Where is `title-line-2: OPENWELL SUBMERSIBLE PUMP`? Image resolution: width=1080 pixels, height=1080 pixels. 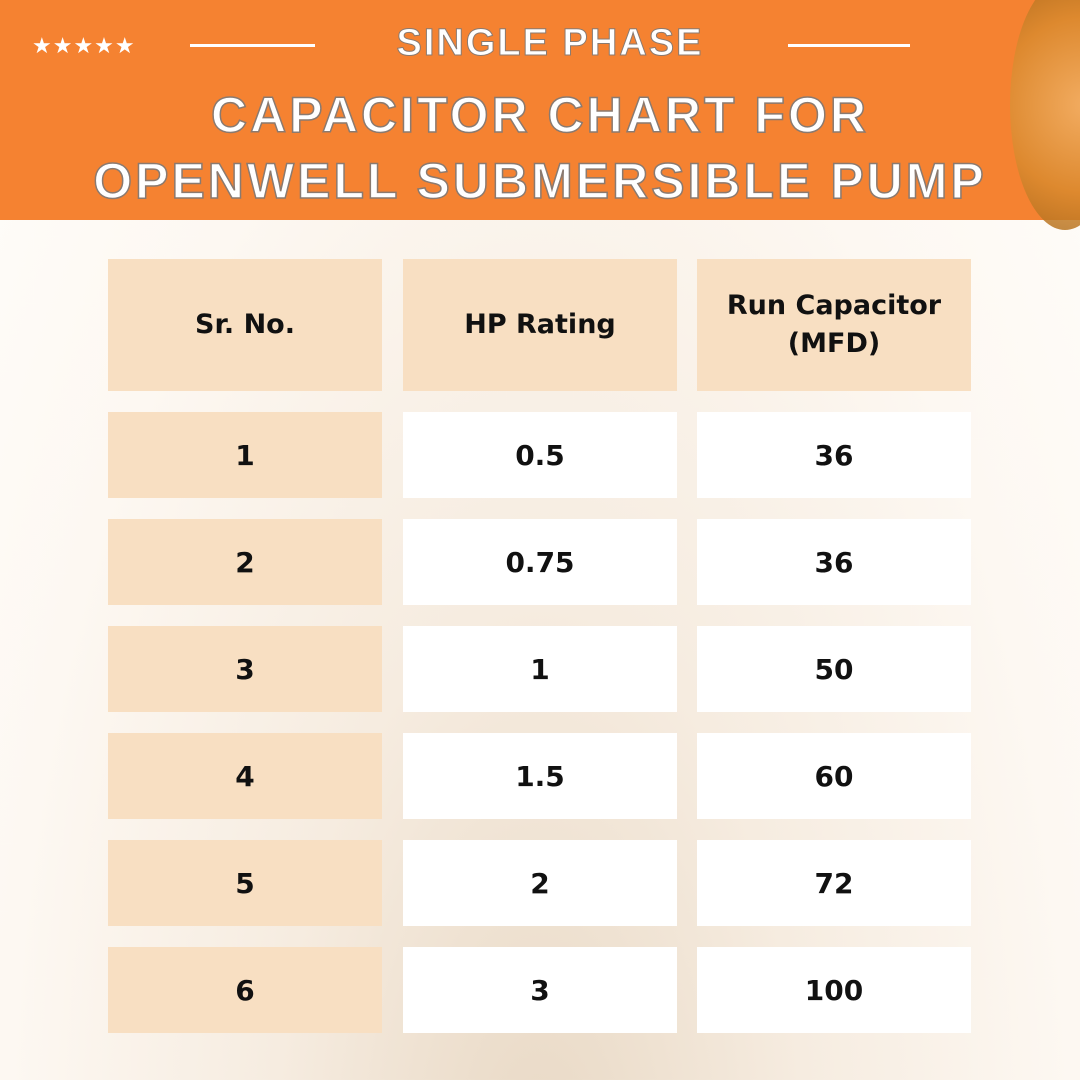
title-line-2: OPENWELL SUBMERSIBLE PUMP is located at coordinates (539, 181).